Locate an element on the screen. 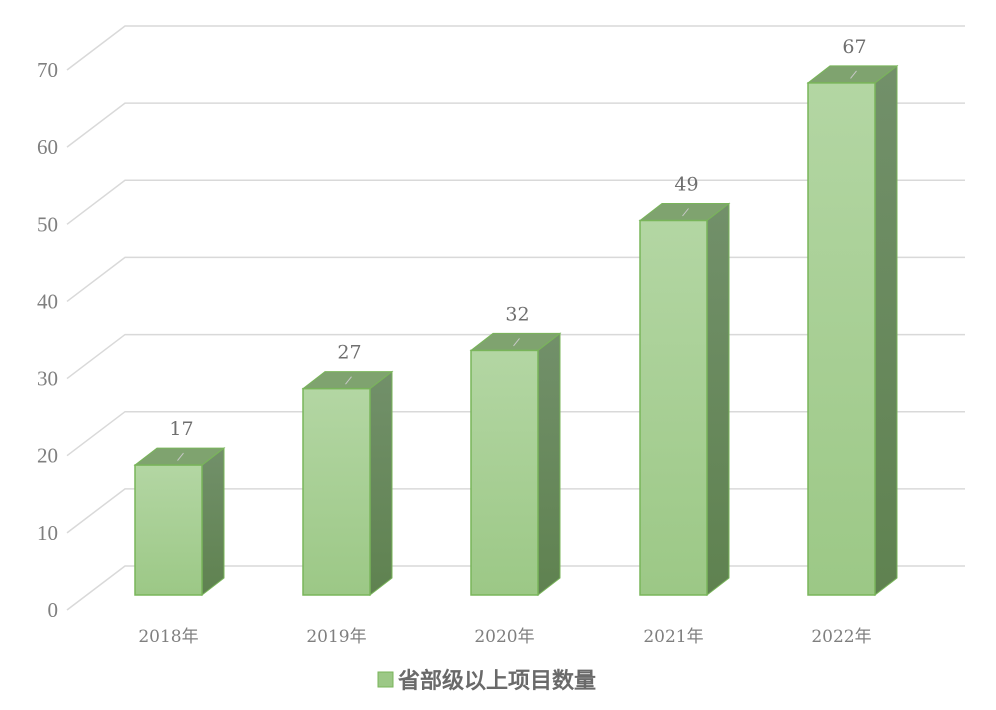  bar: 27 is located at coordinates (347, 469).